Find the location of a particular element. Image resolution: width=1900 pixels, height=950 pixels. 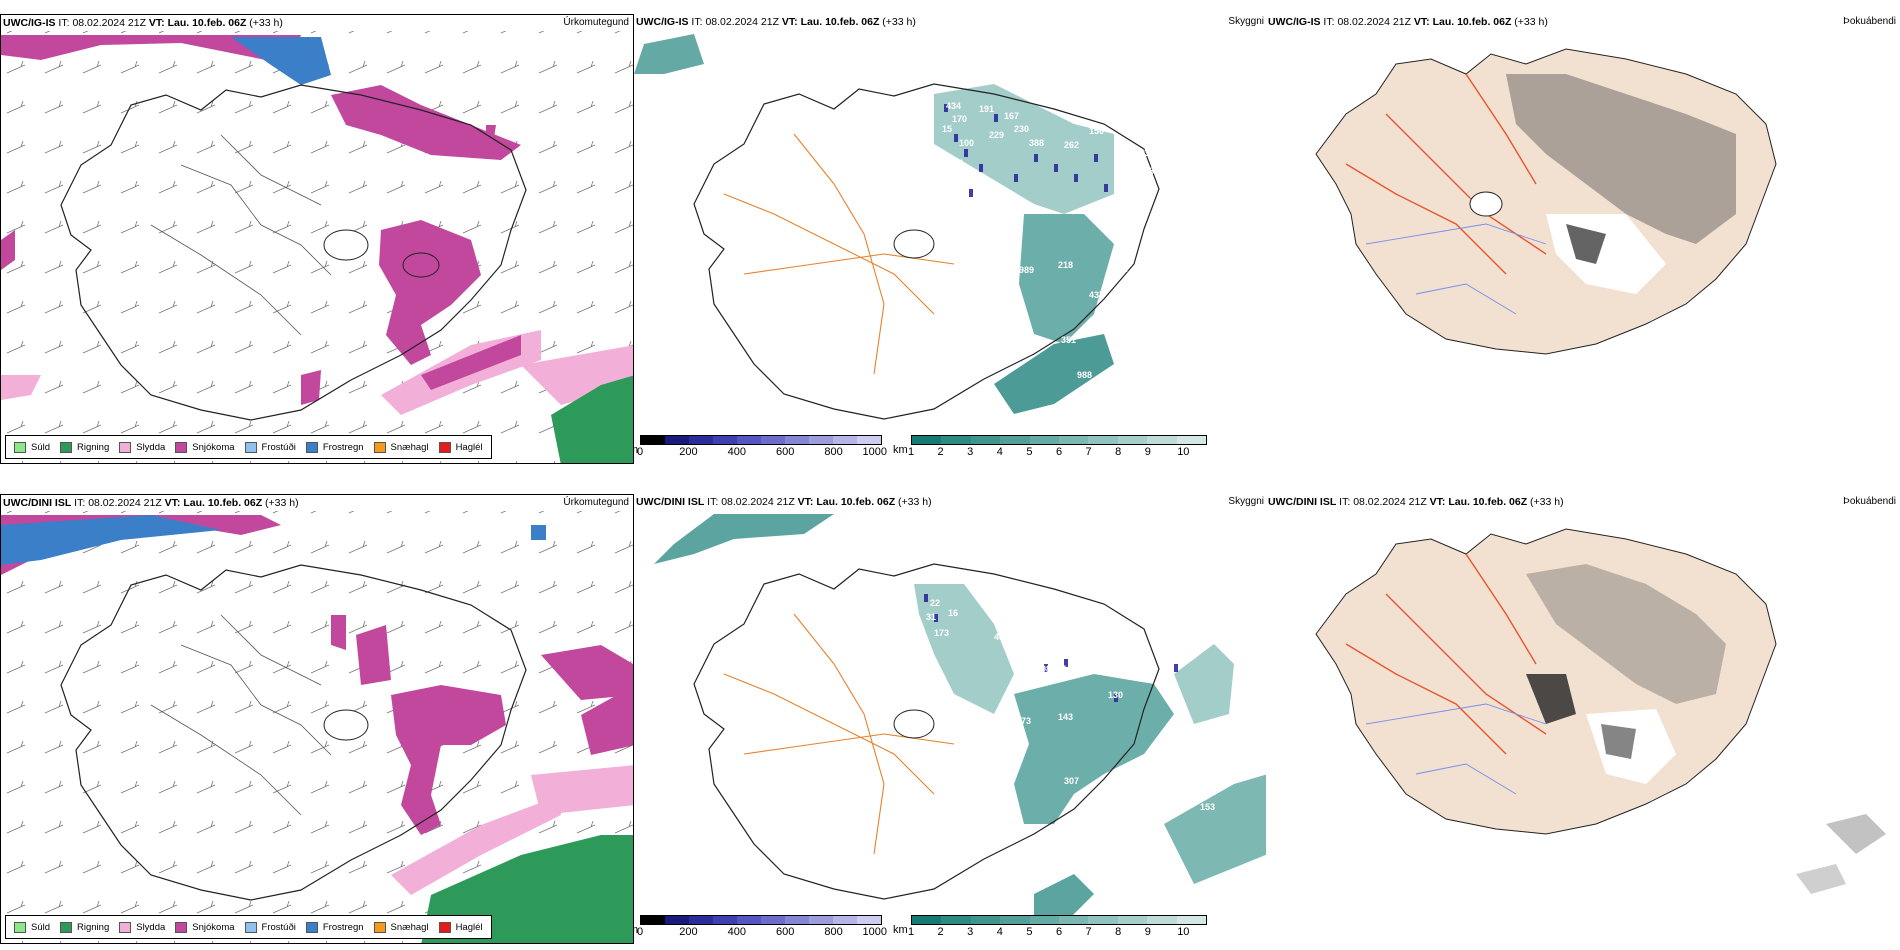

ceiling-label: 230 is located at coordinates (1021, 129).